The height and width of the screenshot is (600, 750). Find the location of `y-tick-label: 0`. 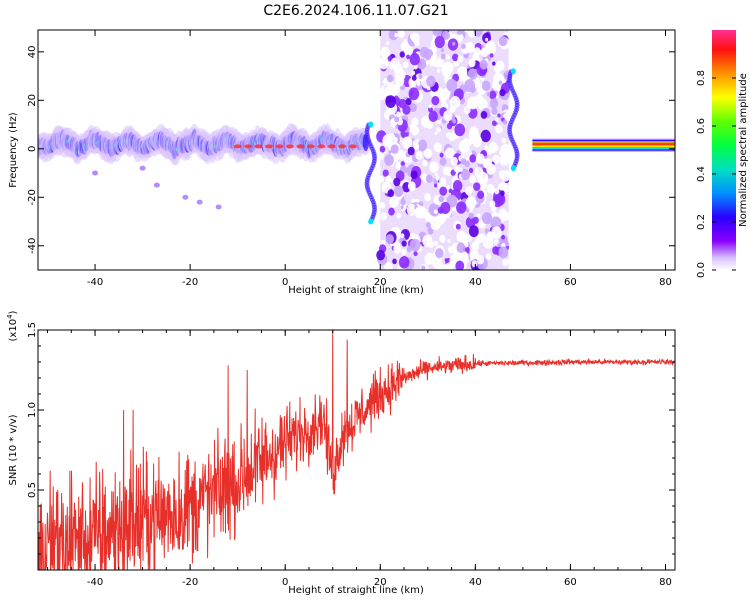

y-tick-label: 0 is located at coordinates (32, 149).